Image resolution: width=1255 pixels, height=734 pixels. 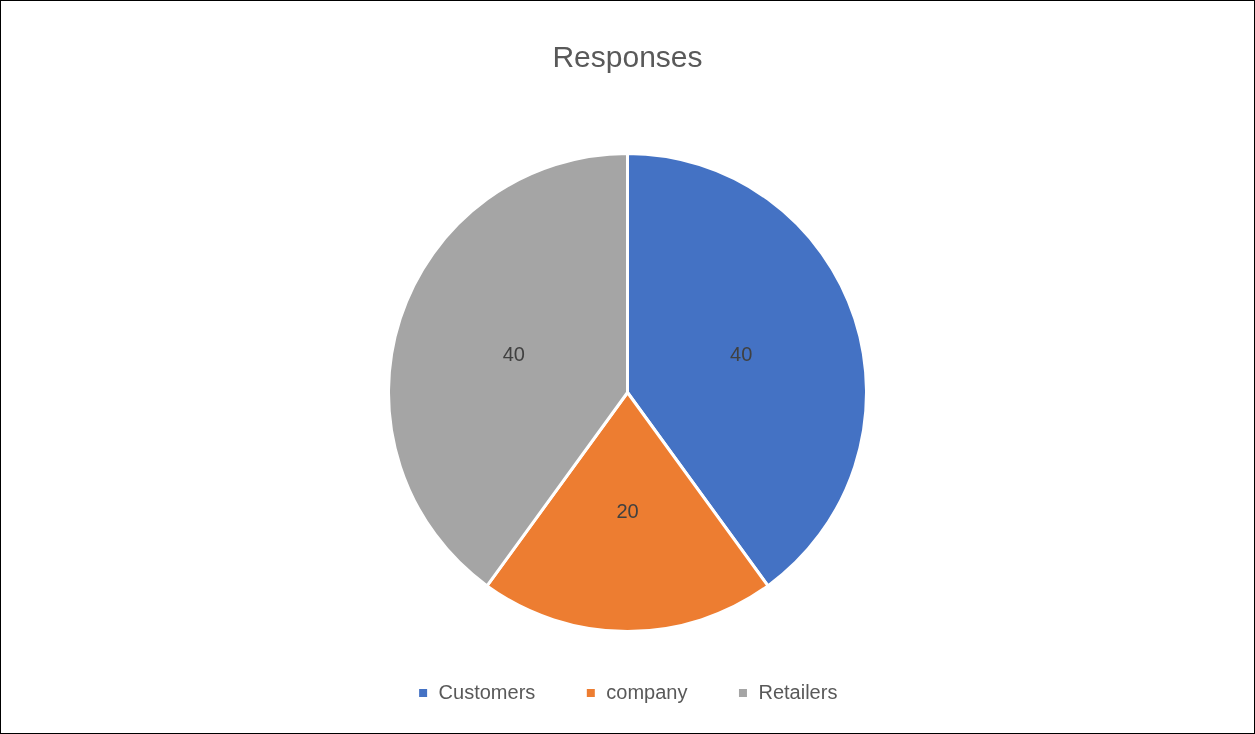 I want to click on chart-title: Responses, so click(x=627, y=57).